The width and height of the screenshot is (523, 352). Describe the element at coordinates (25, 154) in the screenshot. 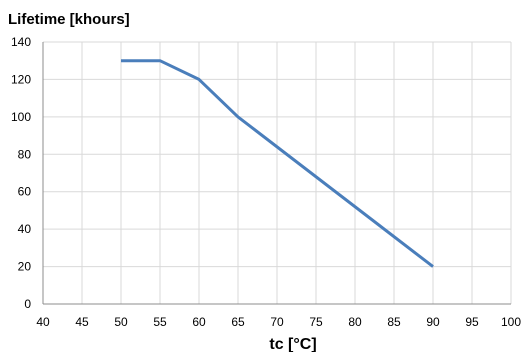

I see `y-tick-label: 80` at that location.